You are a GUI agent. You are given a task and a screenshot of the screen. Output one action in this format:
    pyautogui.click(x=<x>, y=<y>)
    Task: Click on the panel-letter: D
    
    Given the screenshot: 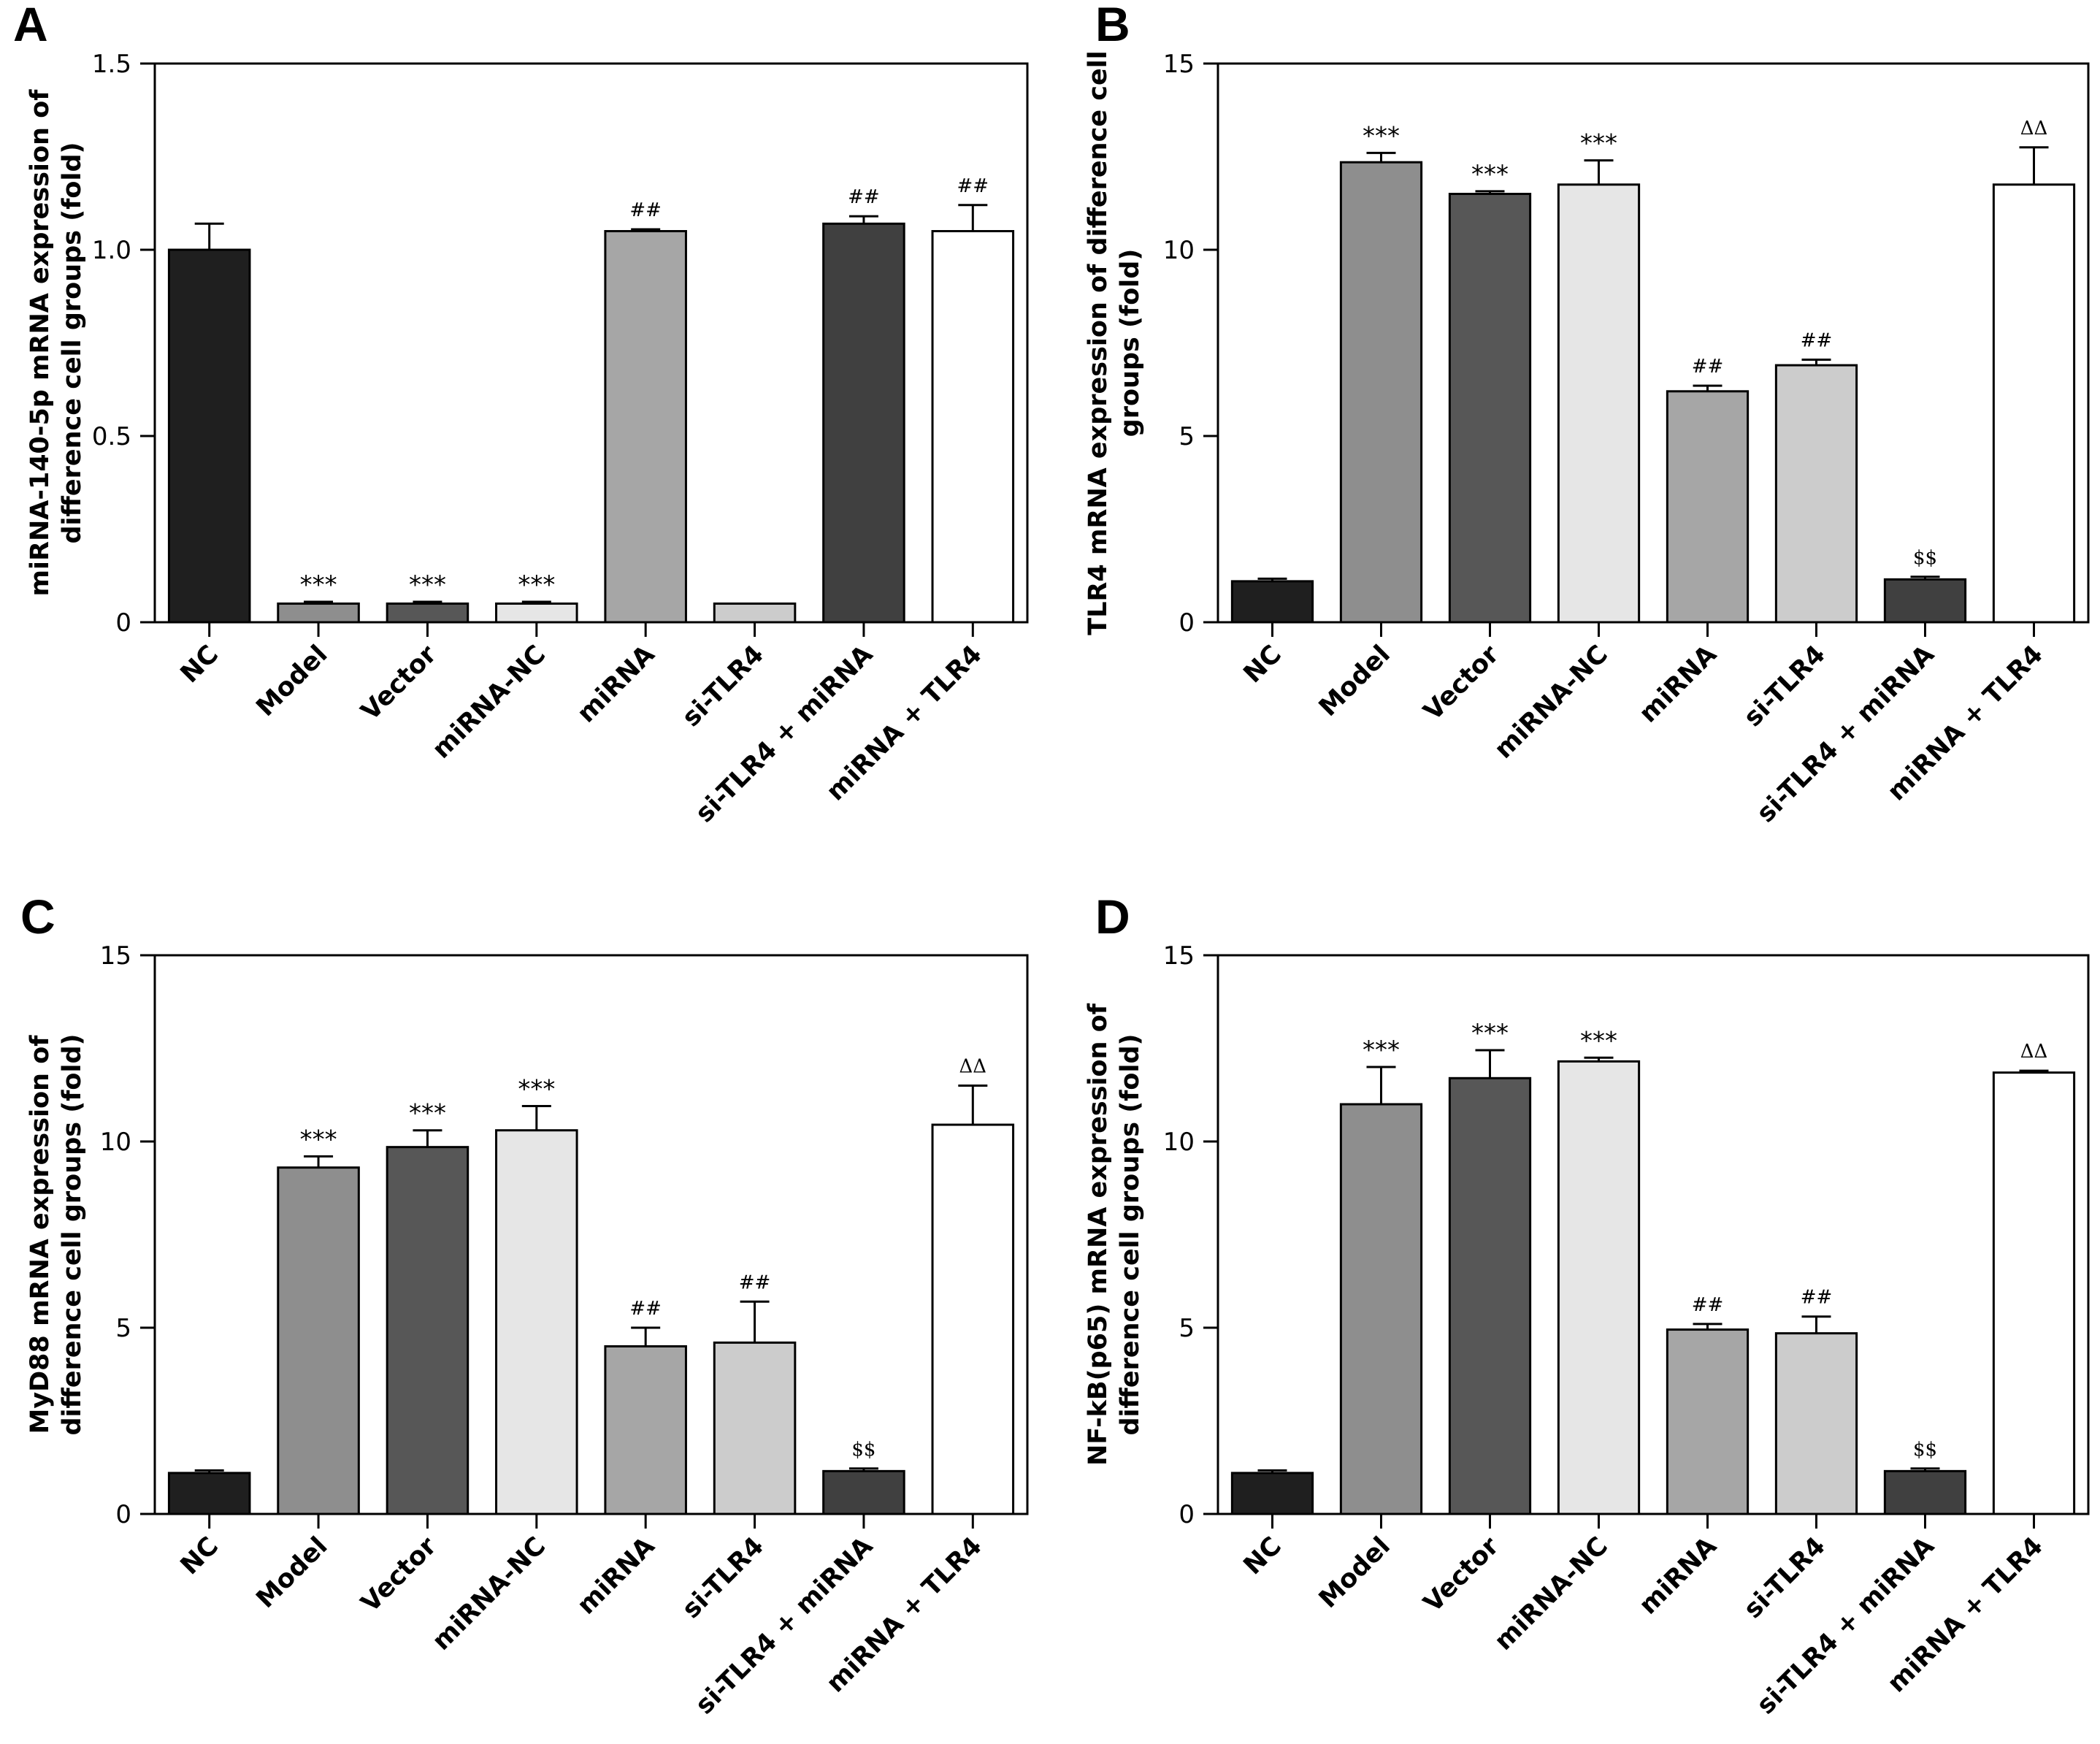 What is the action you would take?
    pyautogui.click(x=1112, y=917)
    